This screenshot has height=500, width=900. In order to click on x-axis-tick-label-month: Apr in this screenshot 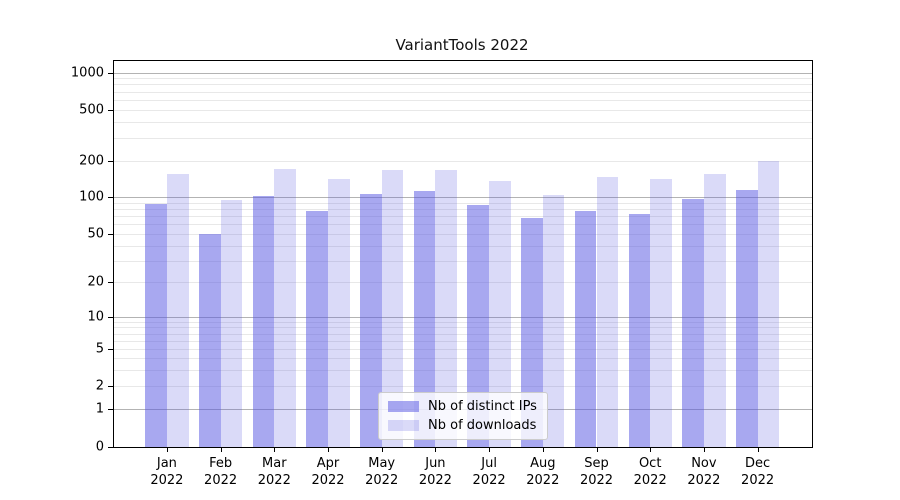, I will do `click(328, 463)`.